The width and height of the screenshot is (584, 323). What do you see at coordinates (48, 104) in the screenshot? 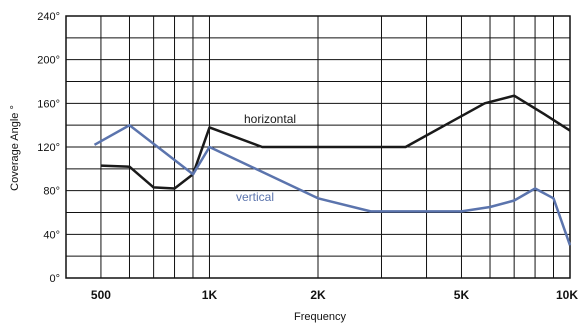
I see `y-tick-label: 160°` at bounding box center [48, 104].